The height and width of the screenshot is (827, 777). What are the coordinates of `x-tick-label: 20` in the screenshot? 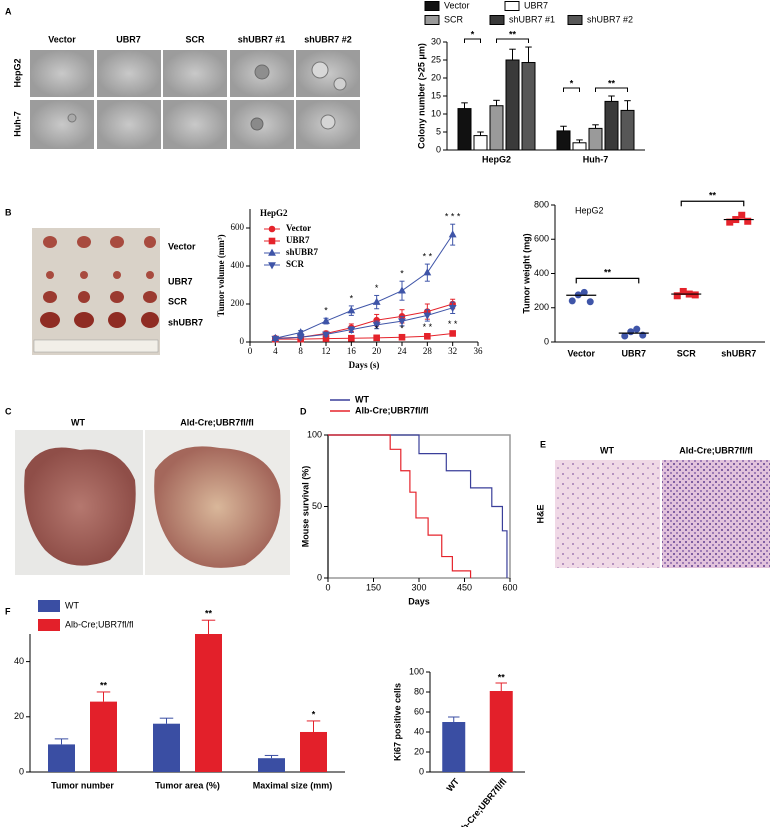 It's located at (377, 351).